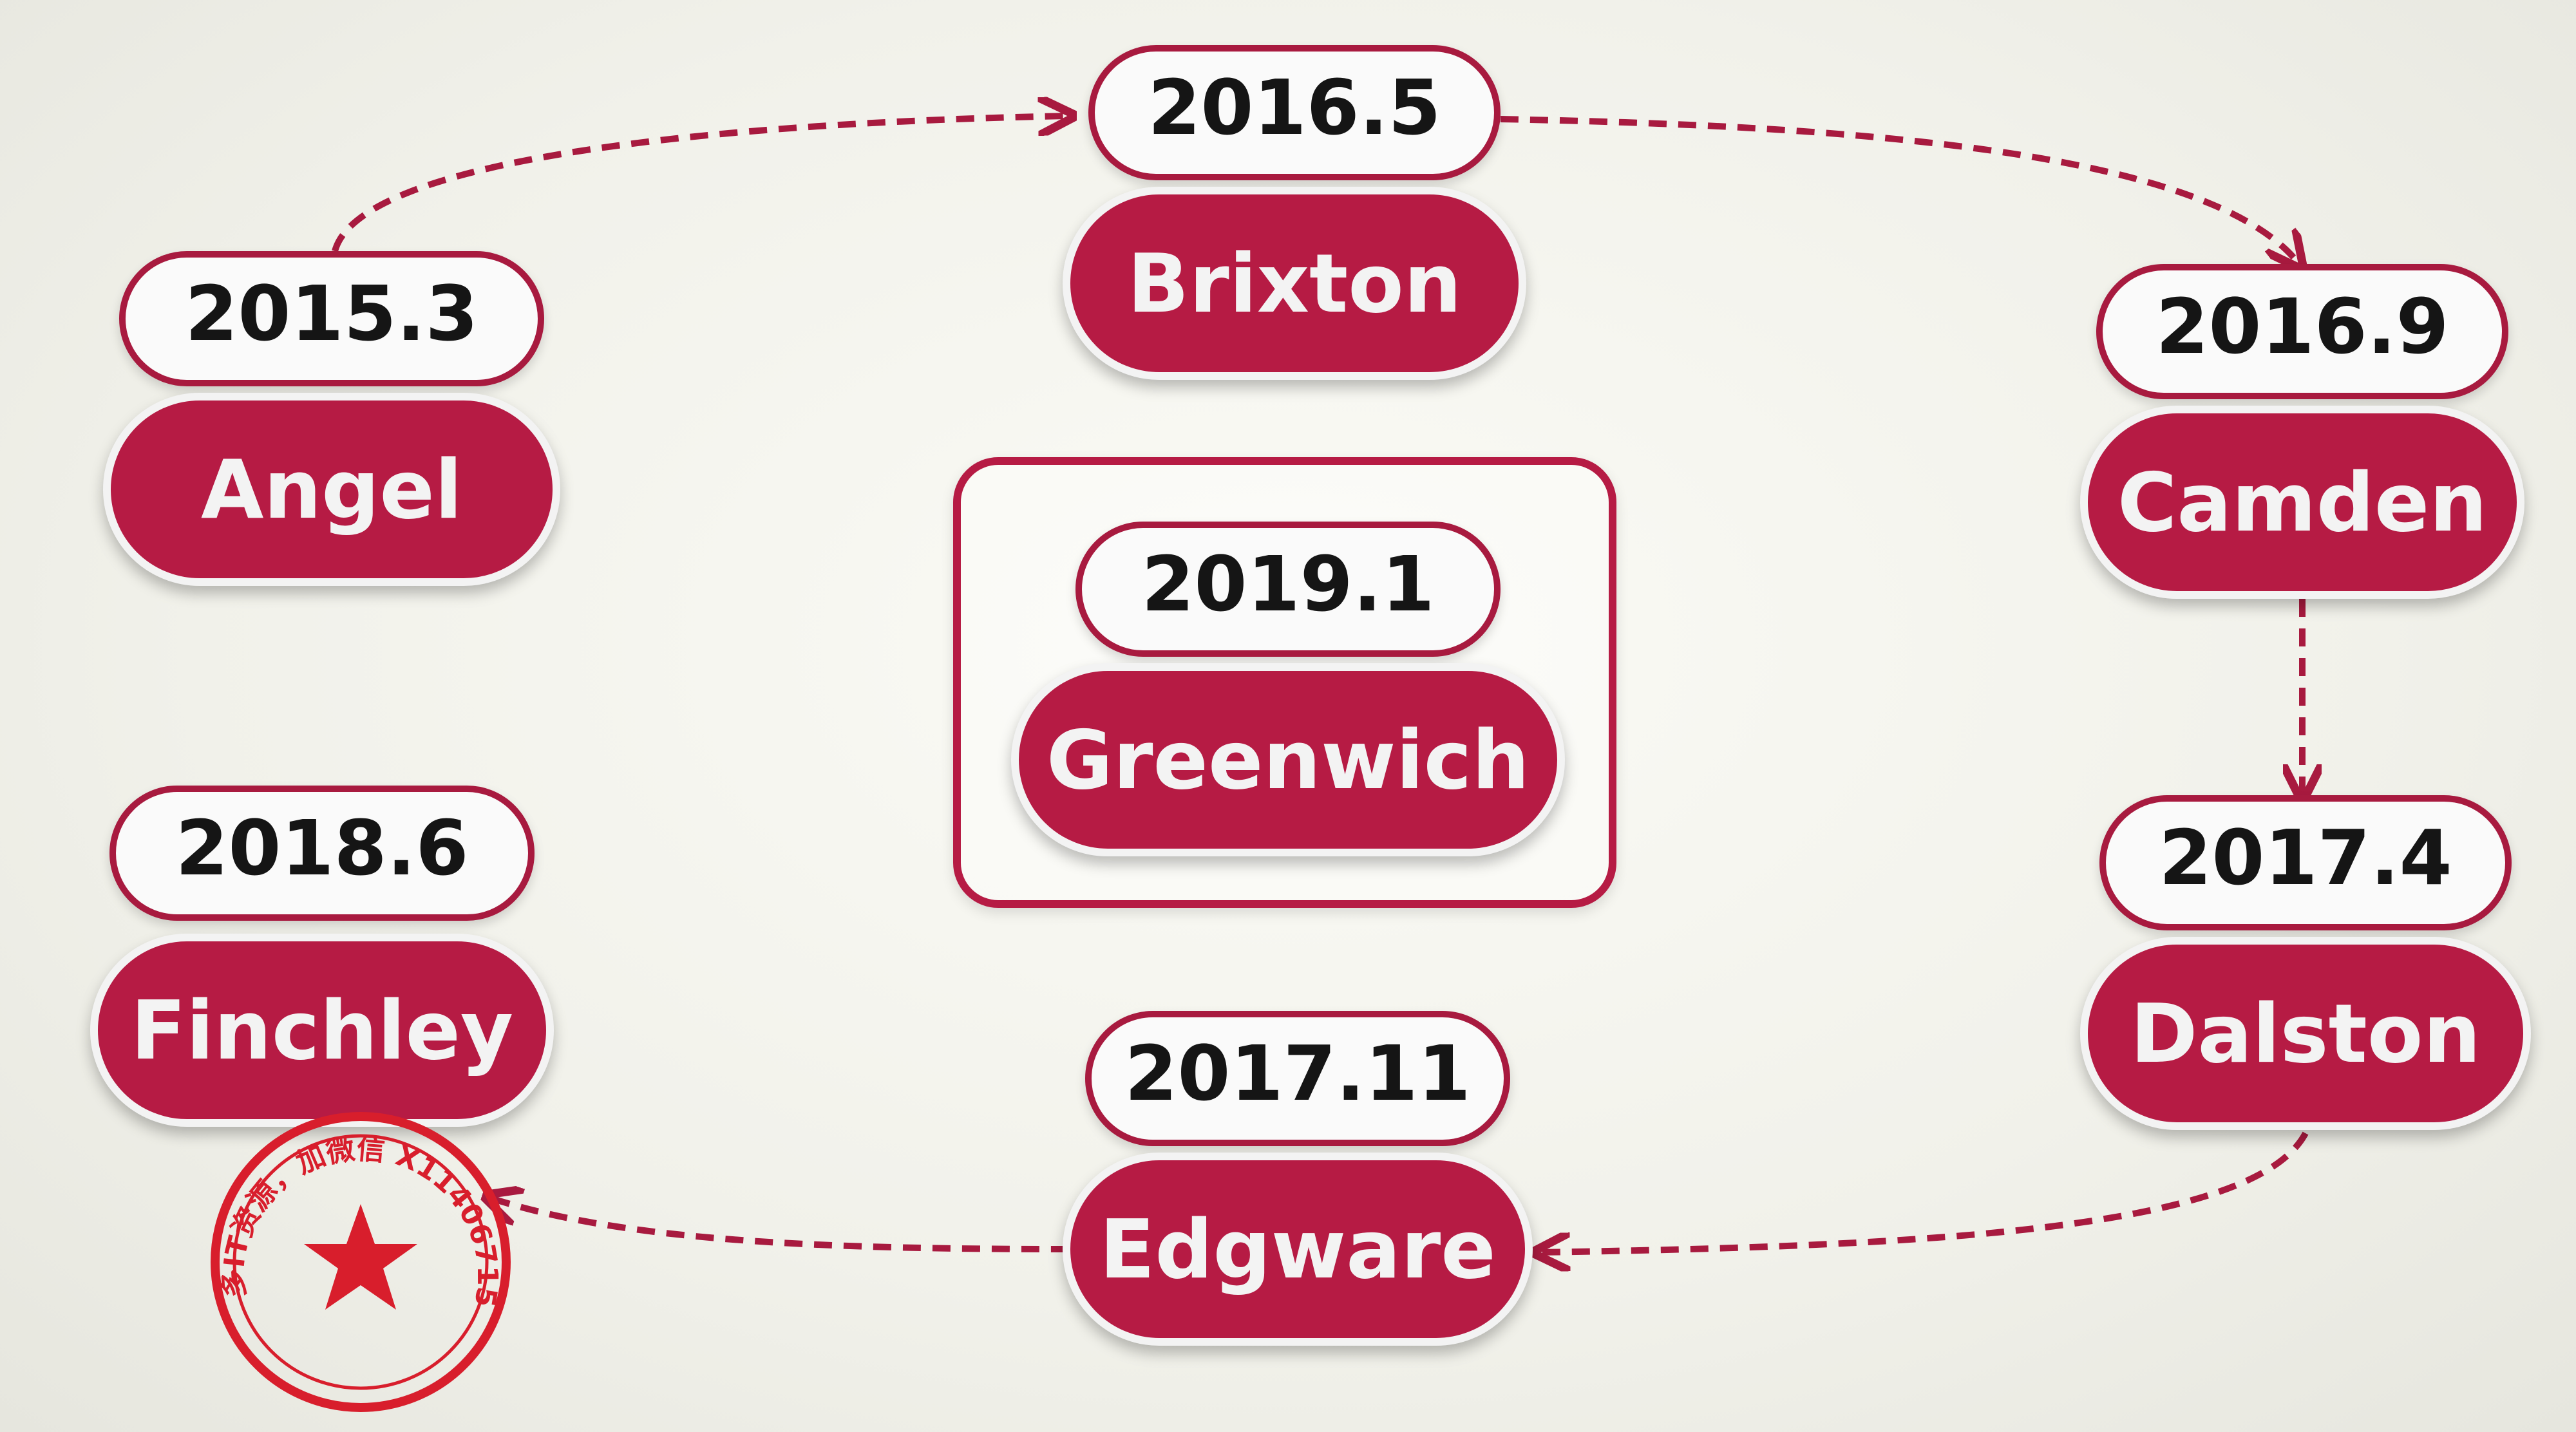  Describe the element at coordinates (361, 1257) in the screenshot. I see `star-icon` at that location.